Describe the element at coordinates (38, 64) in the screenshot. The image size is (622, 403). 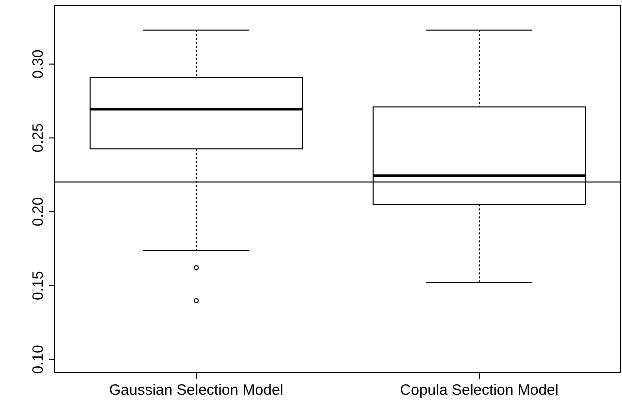
I see `y-tick-label: 0.30` at that location.